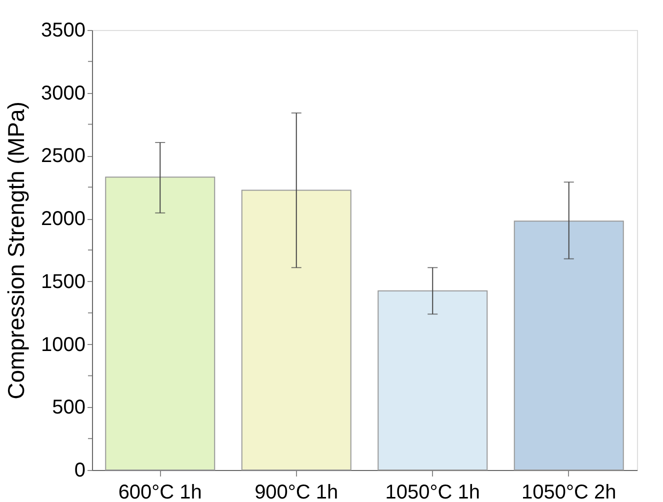  I want to click on y-tick-label: 3500, so click(63, 31).